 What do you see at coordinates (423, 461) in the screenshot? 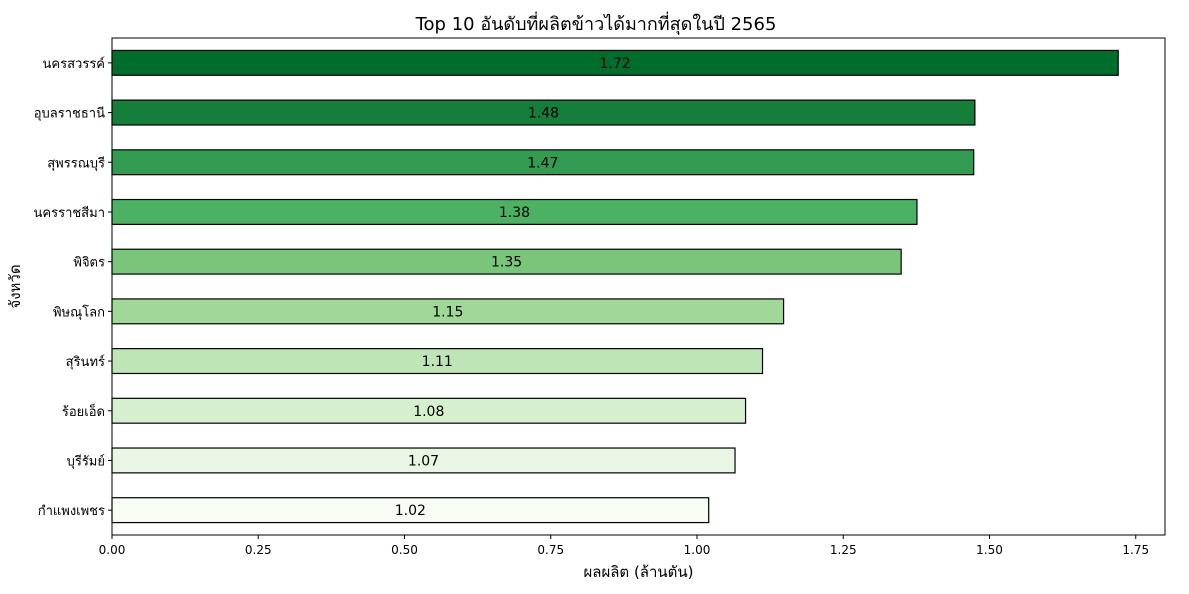
I see `data-label: 1.07` at bounding box center [423, 461].